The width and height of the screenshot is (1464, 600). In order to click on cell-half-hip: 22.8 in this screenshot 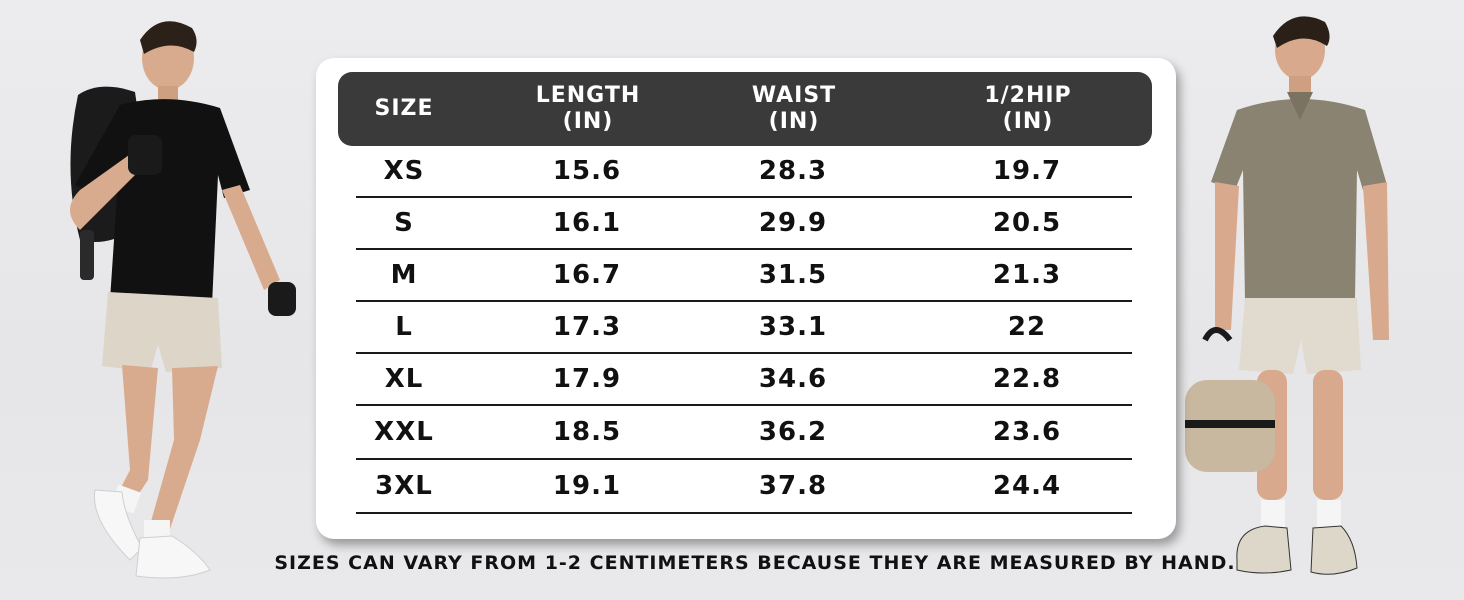, I will do `click(1027, 379)`.